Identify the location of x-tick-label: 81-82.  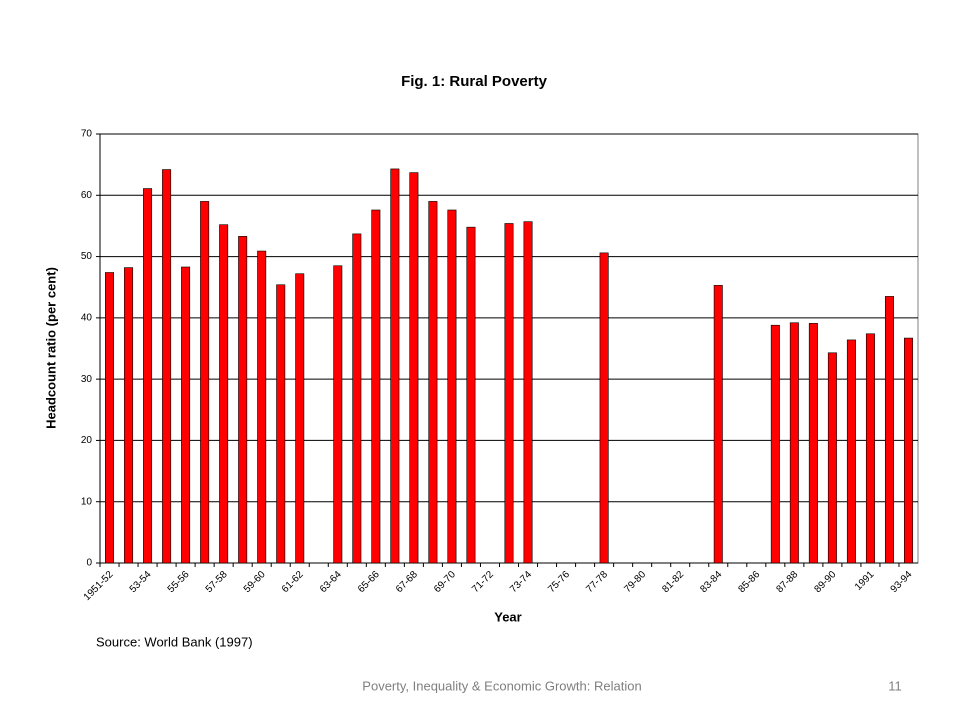
(673, 582).